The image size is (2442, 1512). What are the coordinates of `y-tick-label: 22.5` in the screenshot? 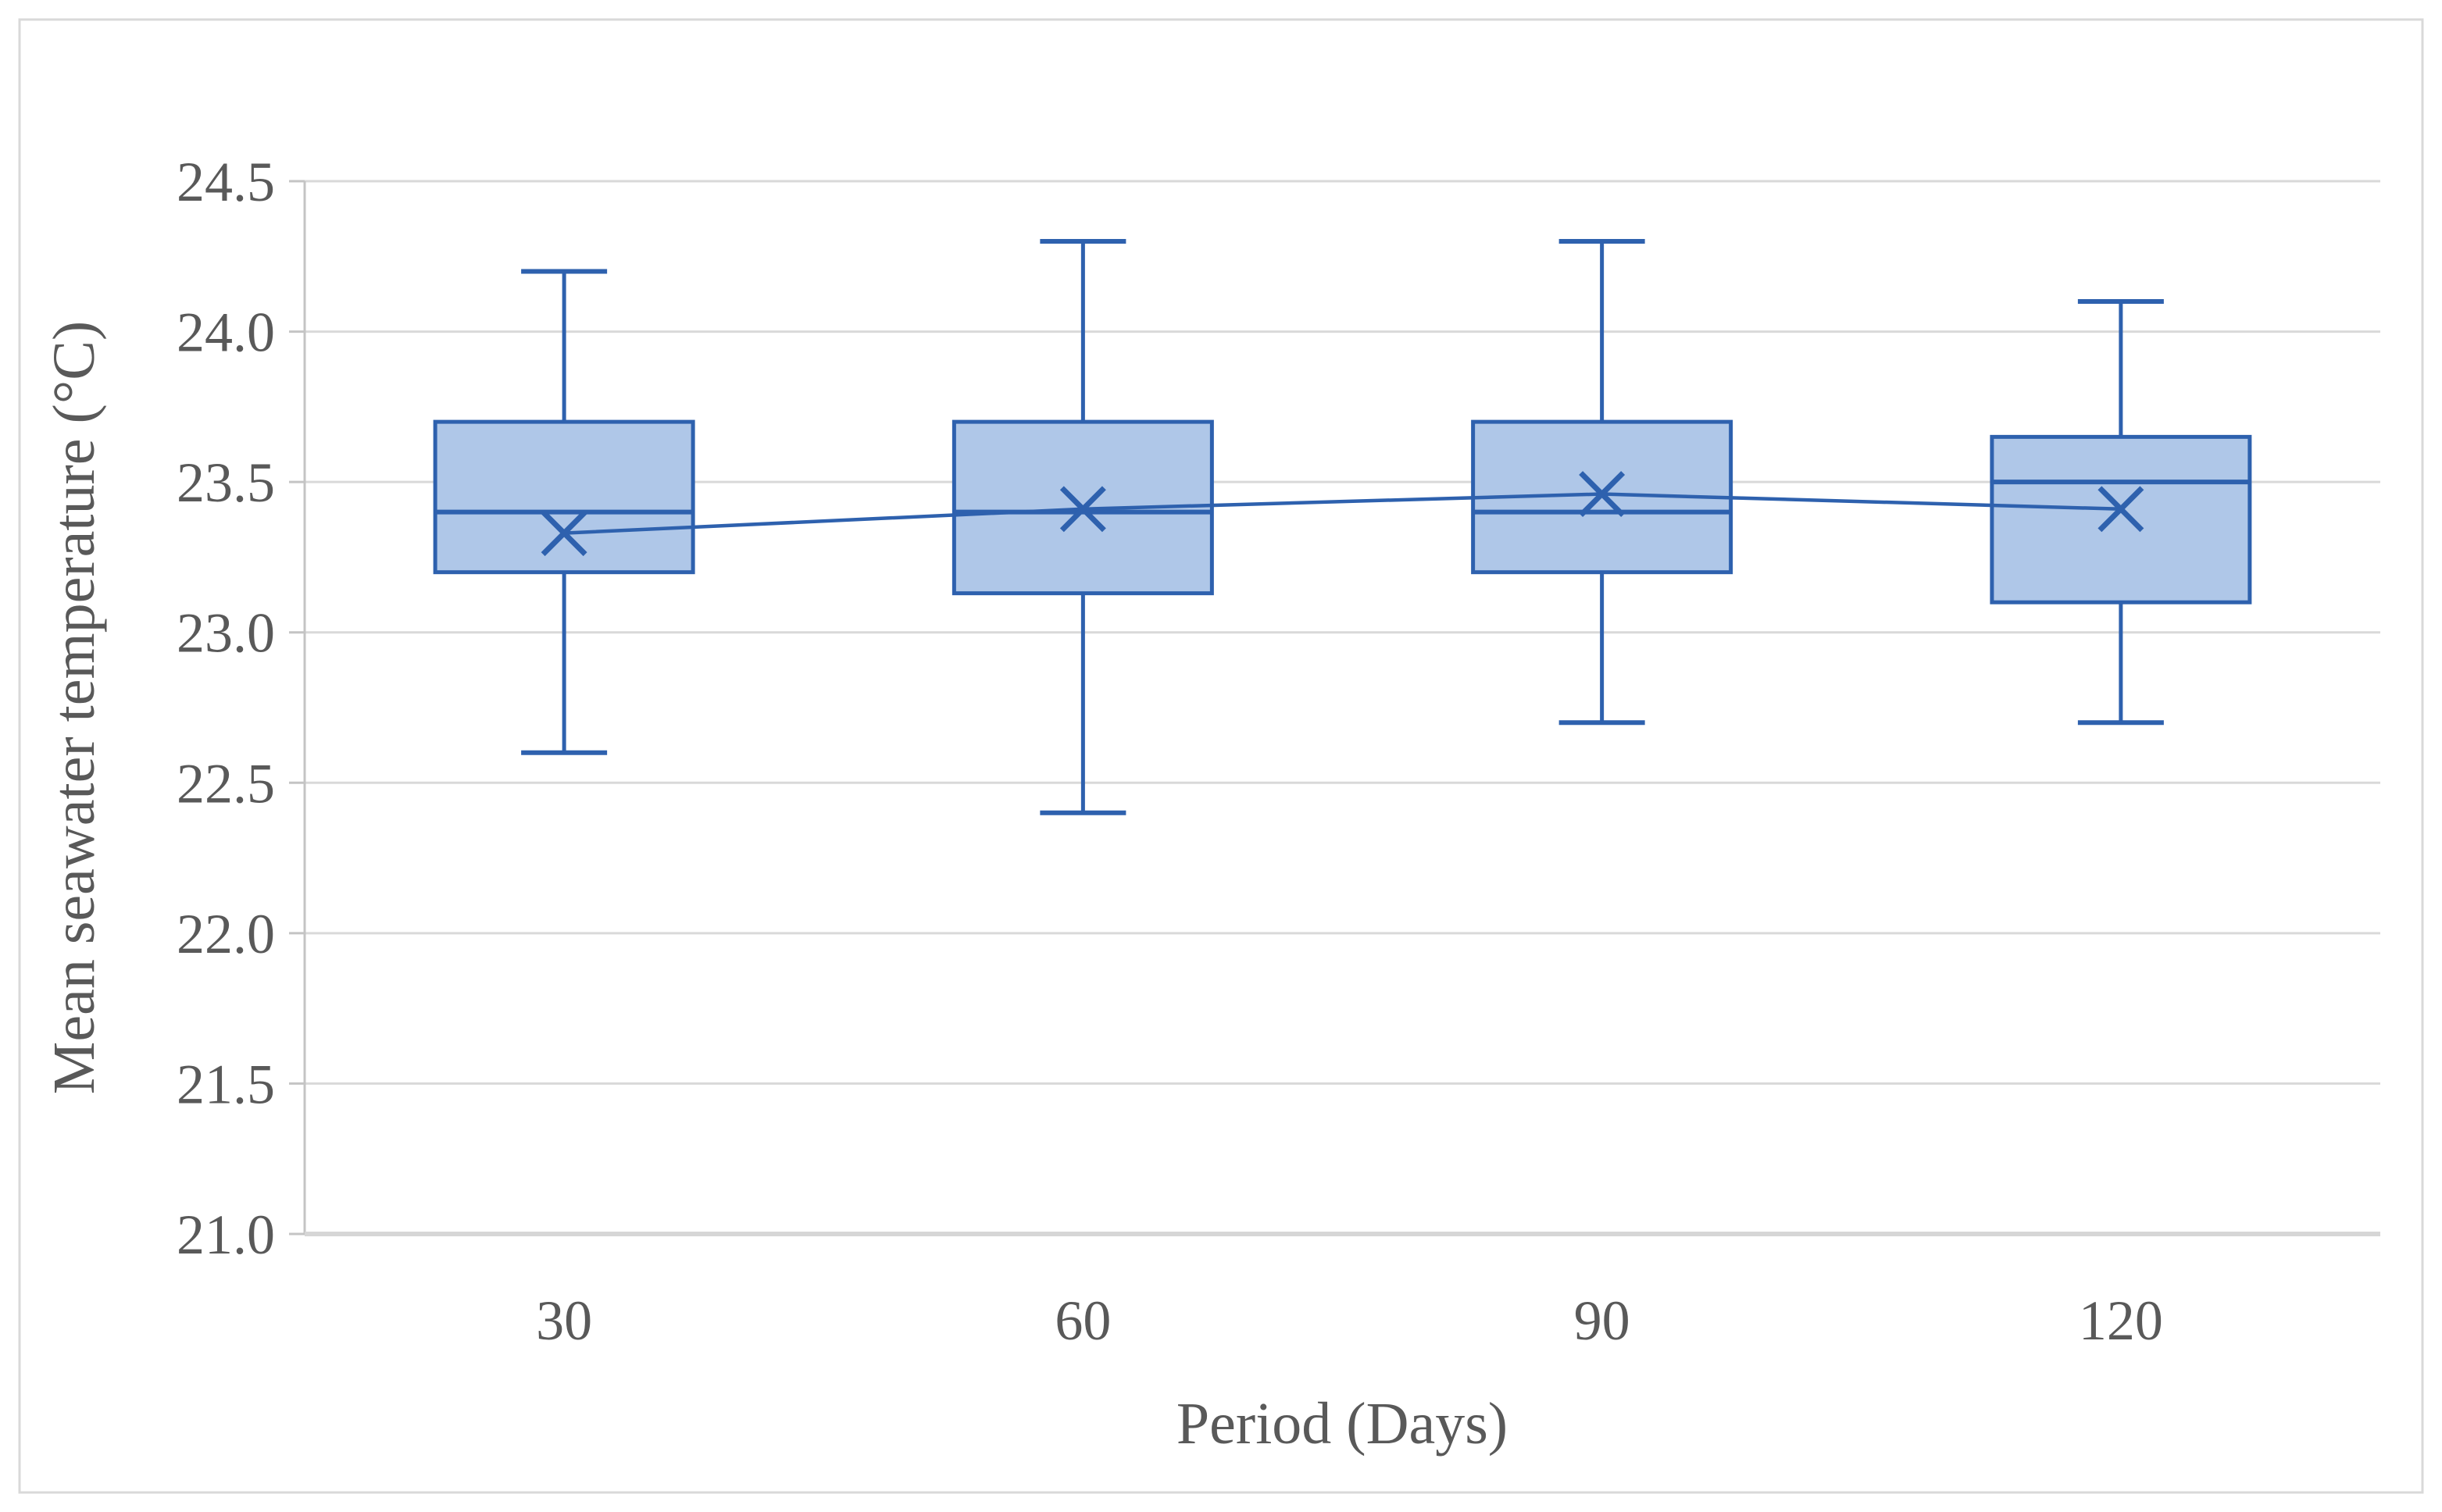 It's located at (226, 783).